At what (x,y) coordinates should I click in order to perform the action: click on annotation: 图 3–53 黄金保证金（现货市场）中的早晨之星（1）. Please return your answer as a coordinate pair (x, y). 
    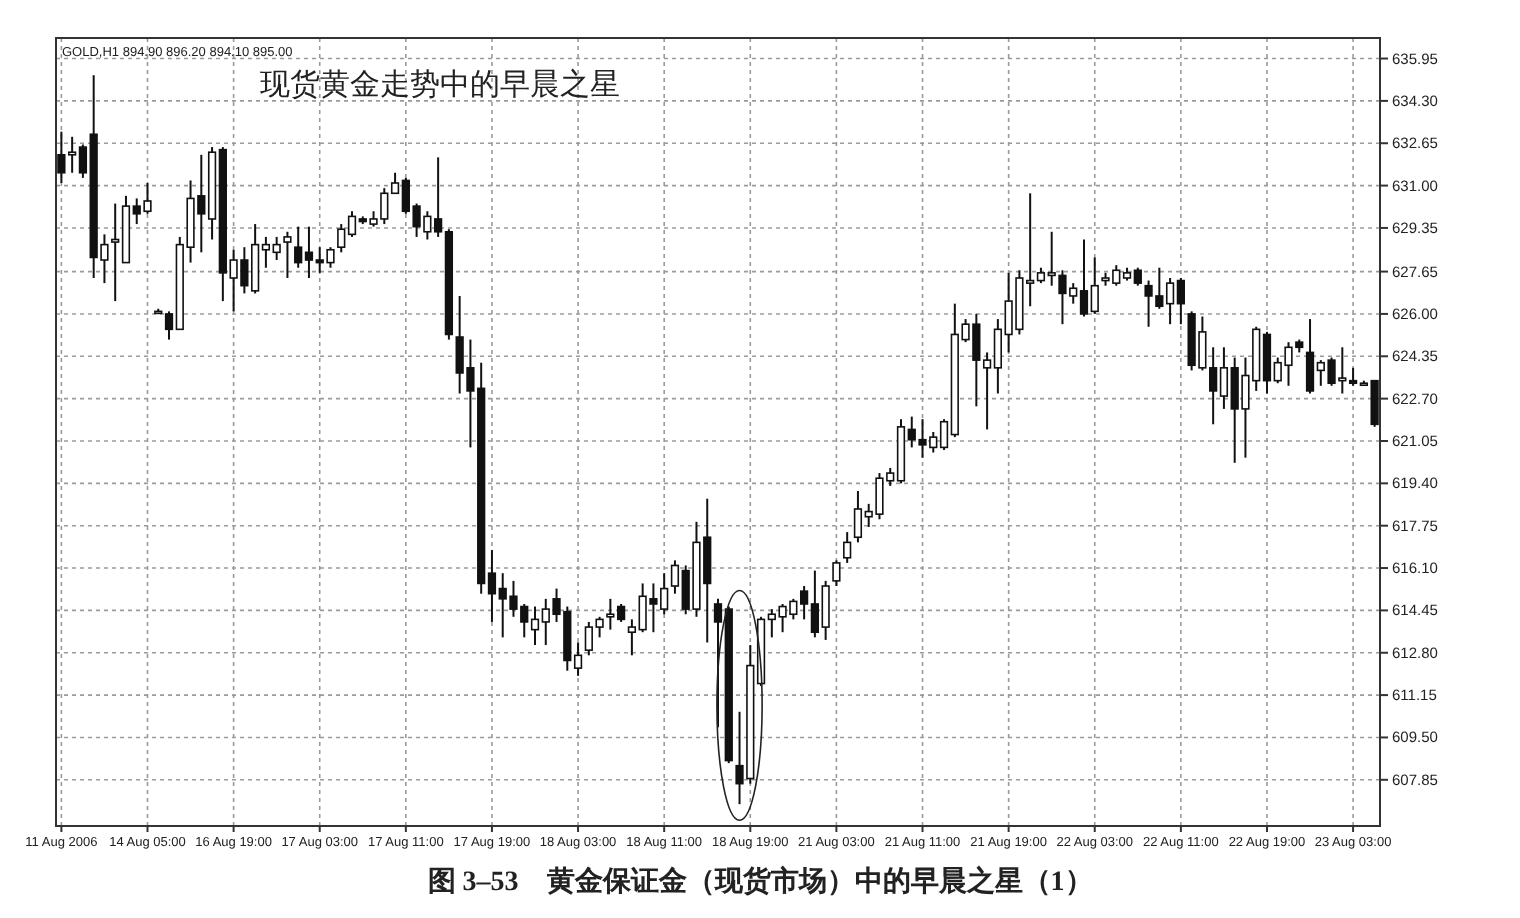
    Looking at the image, I should click on (760, 883).